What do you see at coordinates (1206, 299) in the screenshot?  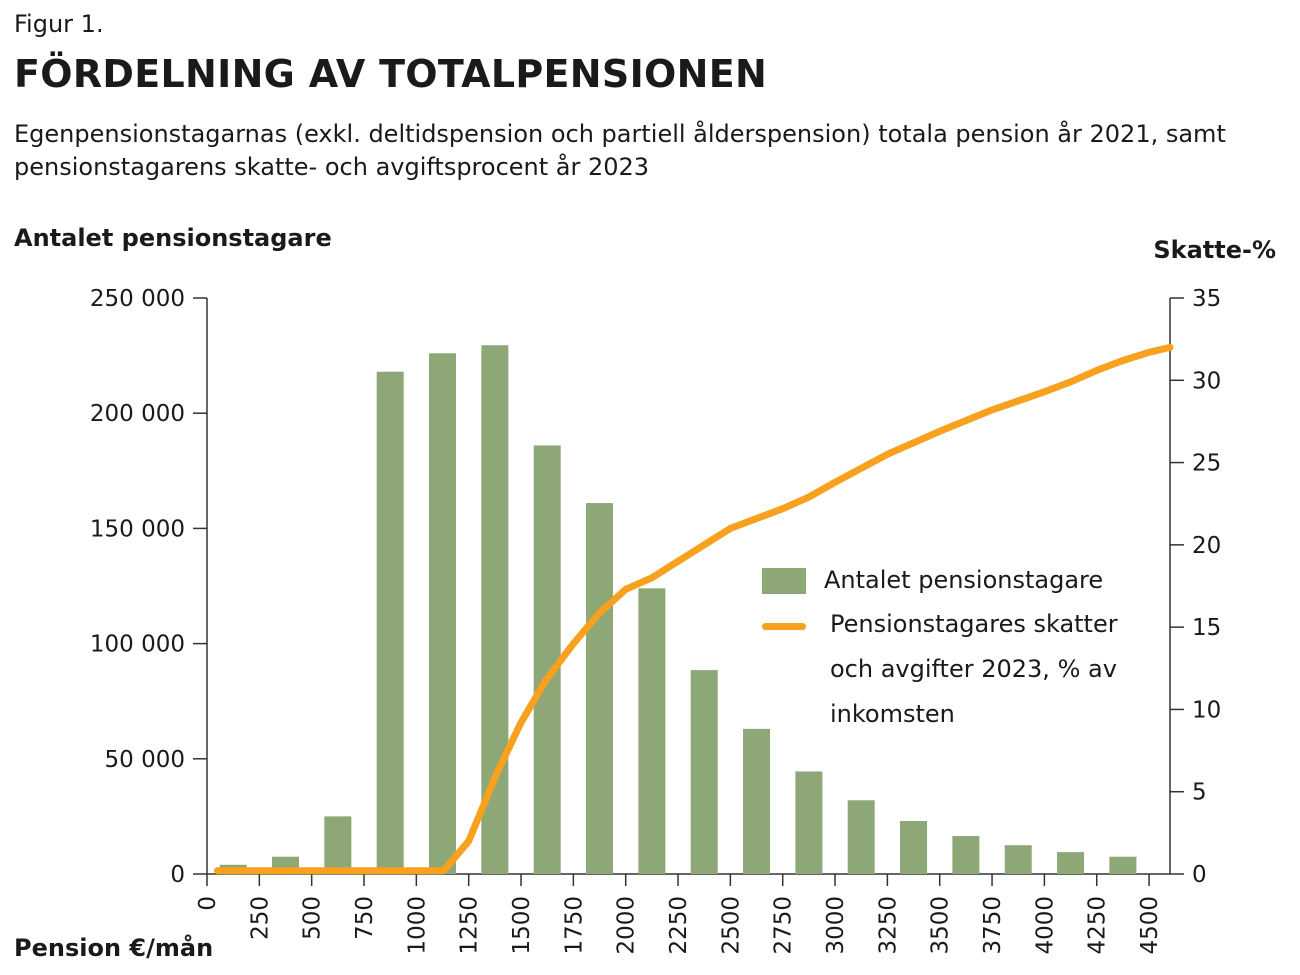 I see `y2-tick-label: 35` at bounding box center [1206, 299].